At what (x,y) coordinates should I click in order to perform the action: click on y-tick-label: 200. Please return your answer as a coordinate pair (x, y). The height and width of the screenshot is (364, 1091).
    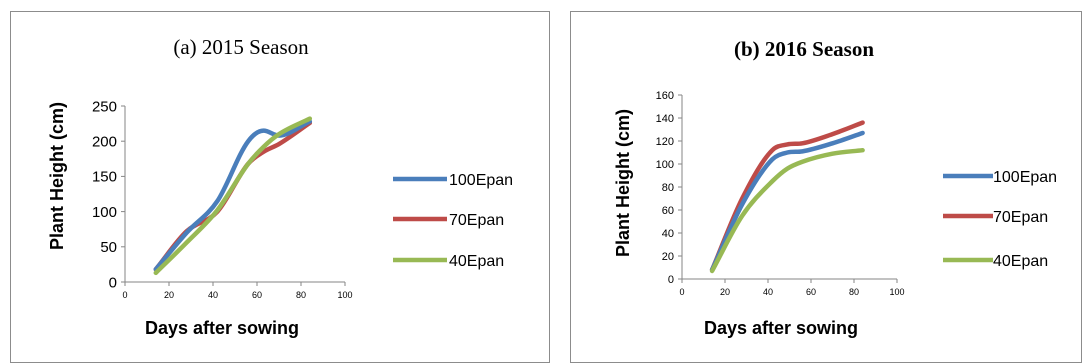
    Looking at the image, I should click on (104, 141).